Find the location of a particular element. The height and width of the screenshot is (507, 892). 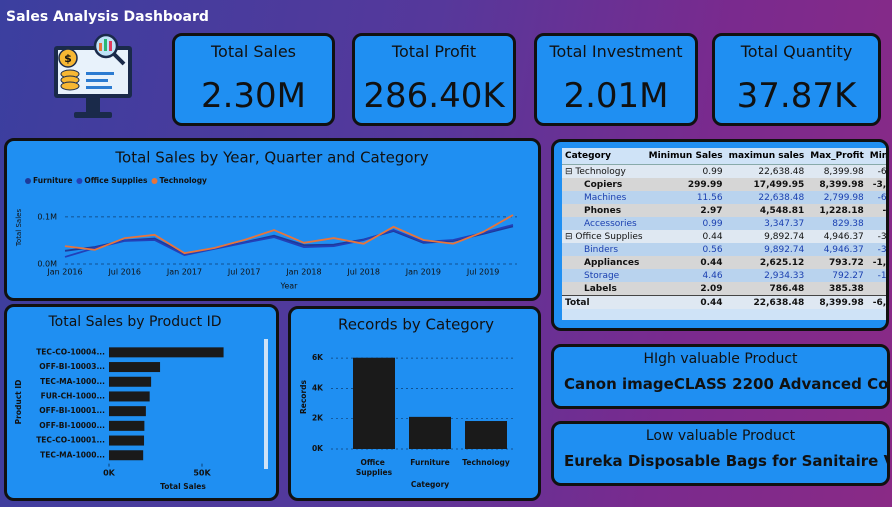

kpi-value: 37.87K is located at coordinates (796, 96).